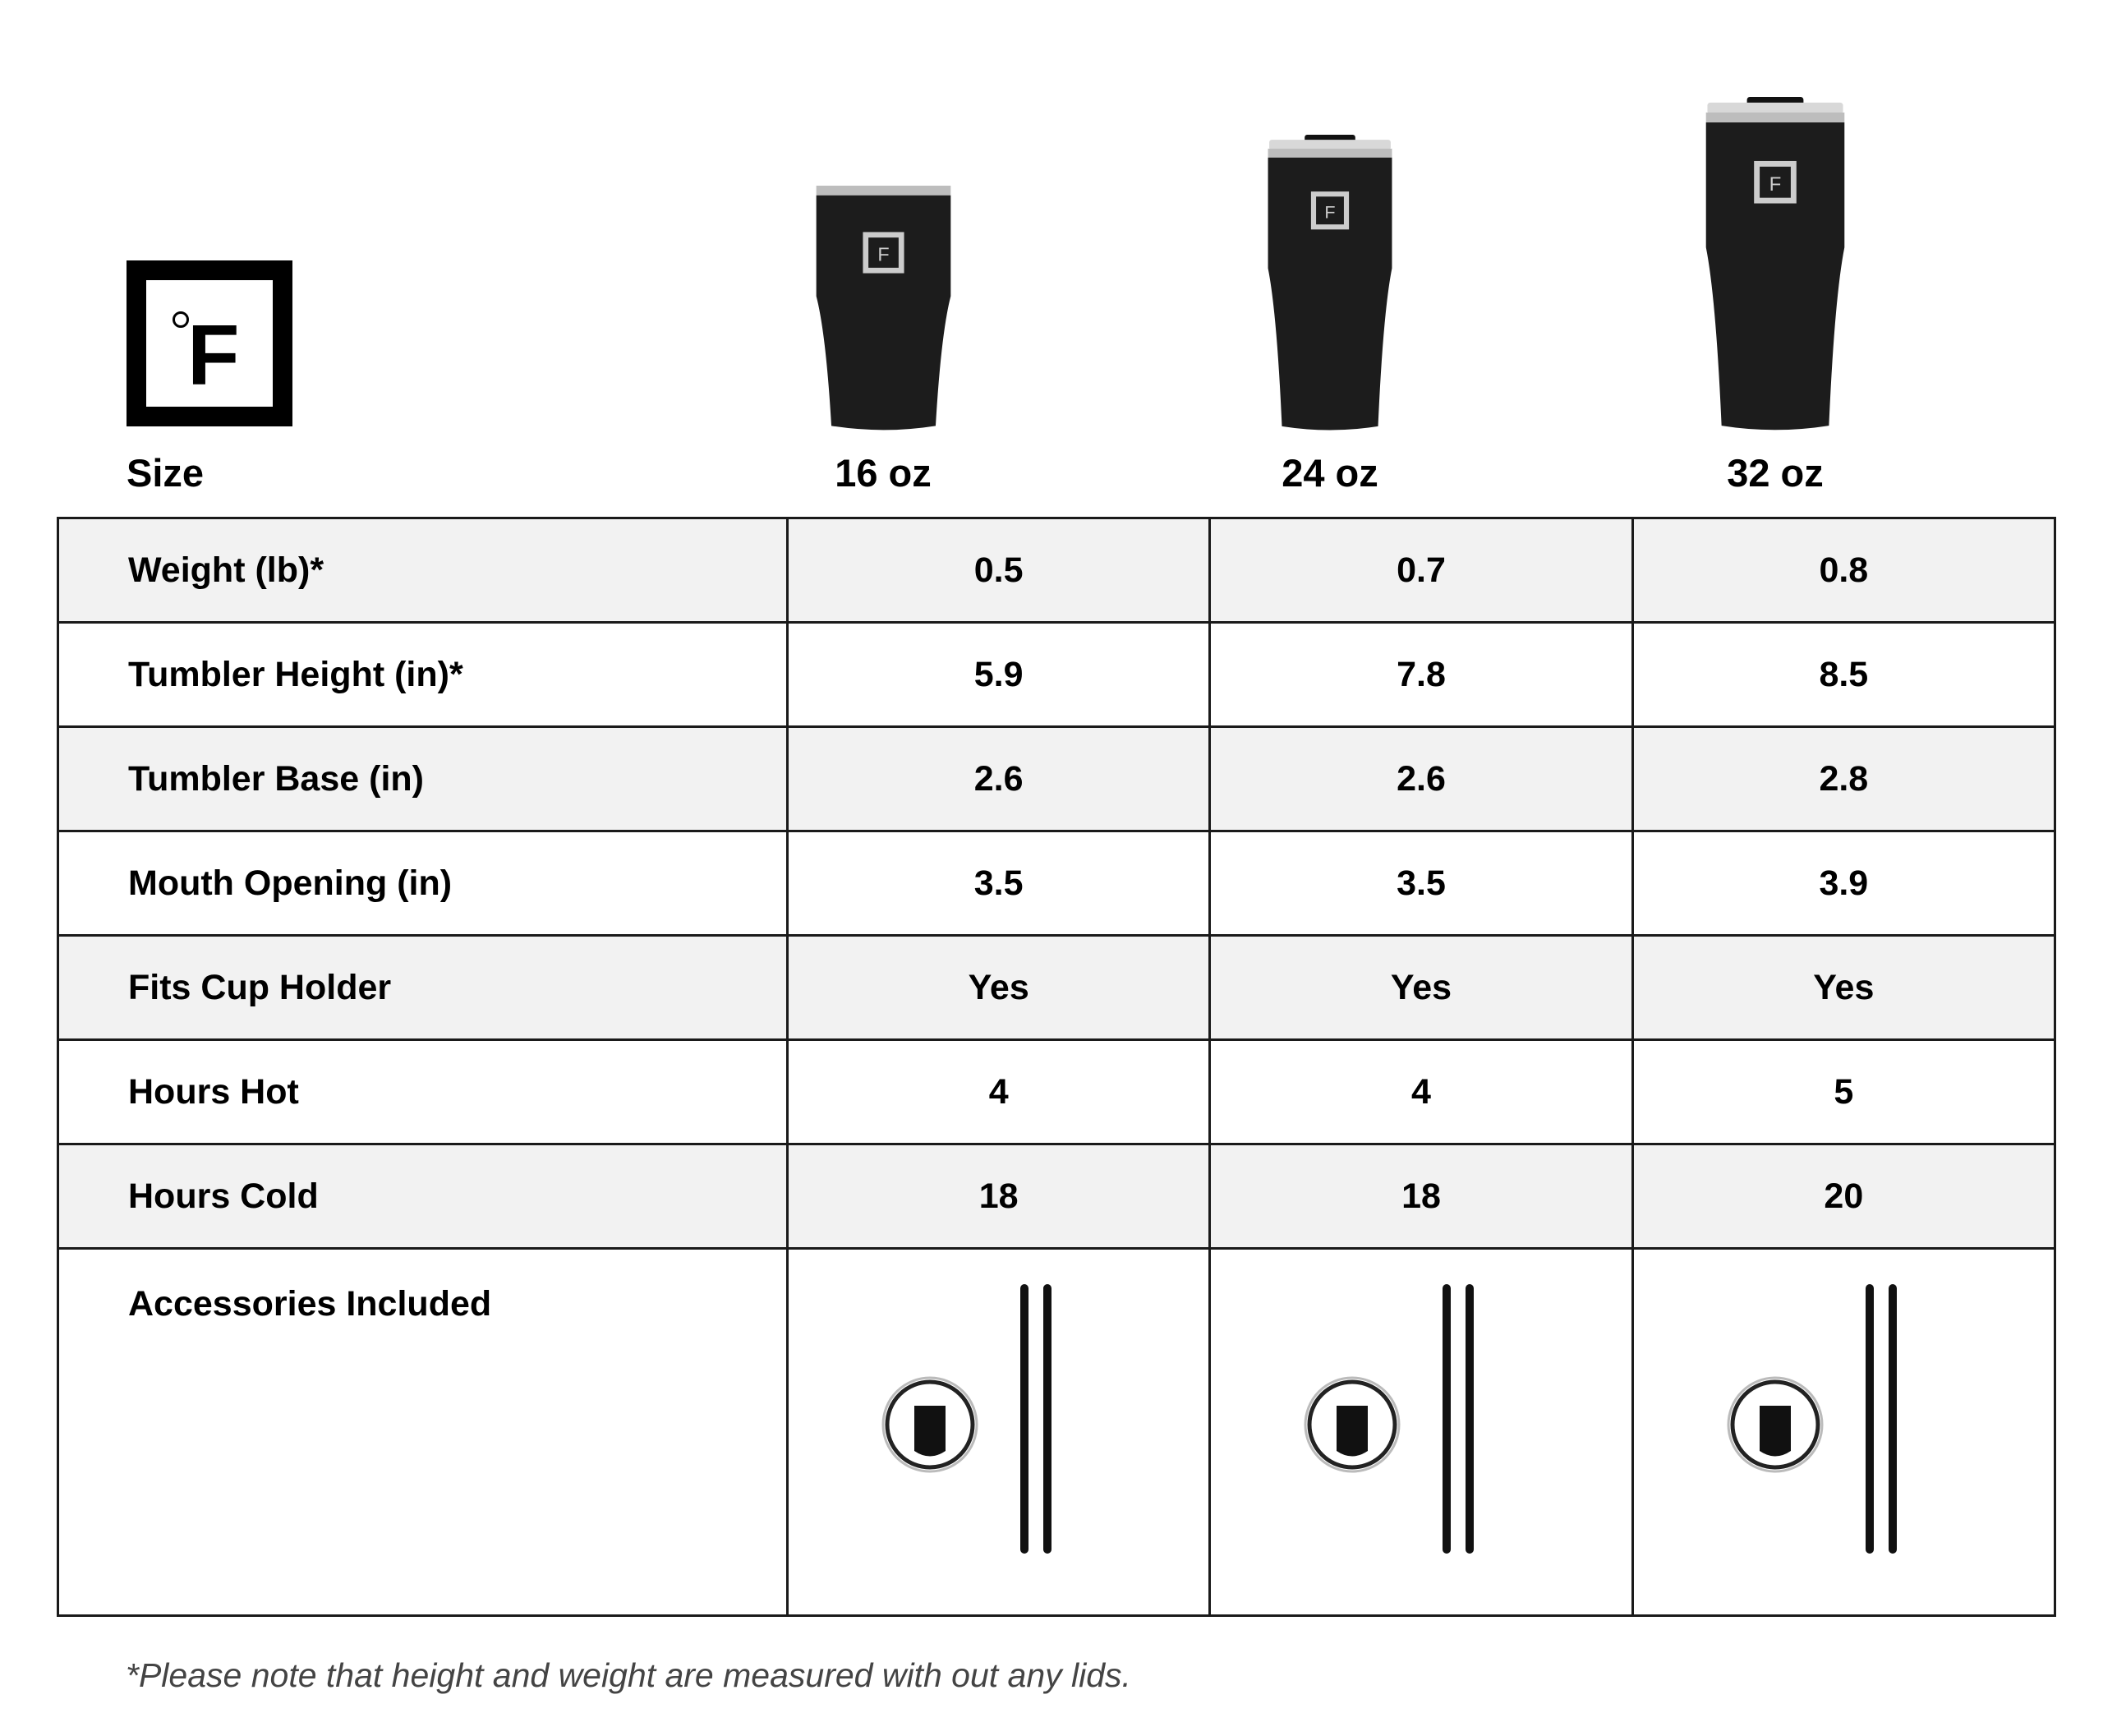  I want to click on size-column-header: 24 oz, so click(1330, 473).